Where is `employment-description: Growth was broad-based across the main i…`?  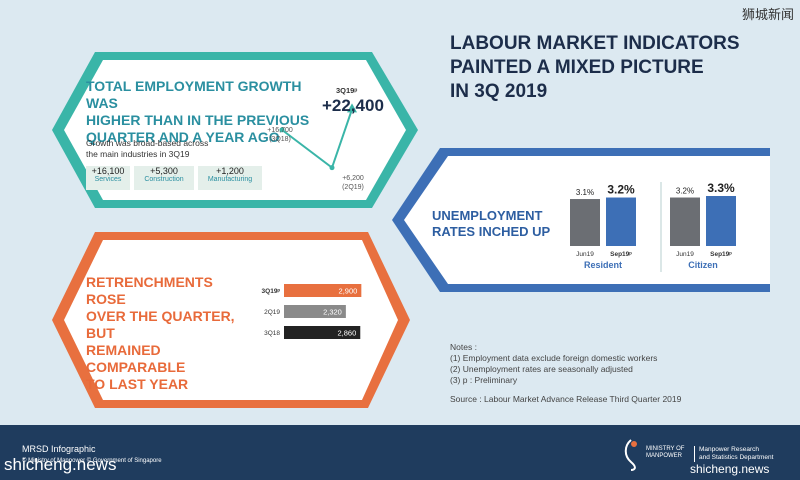
employment-description: Growth was broad-based across the main i… is located at coordinates (176, 149).